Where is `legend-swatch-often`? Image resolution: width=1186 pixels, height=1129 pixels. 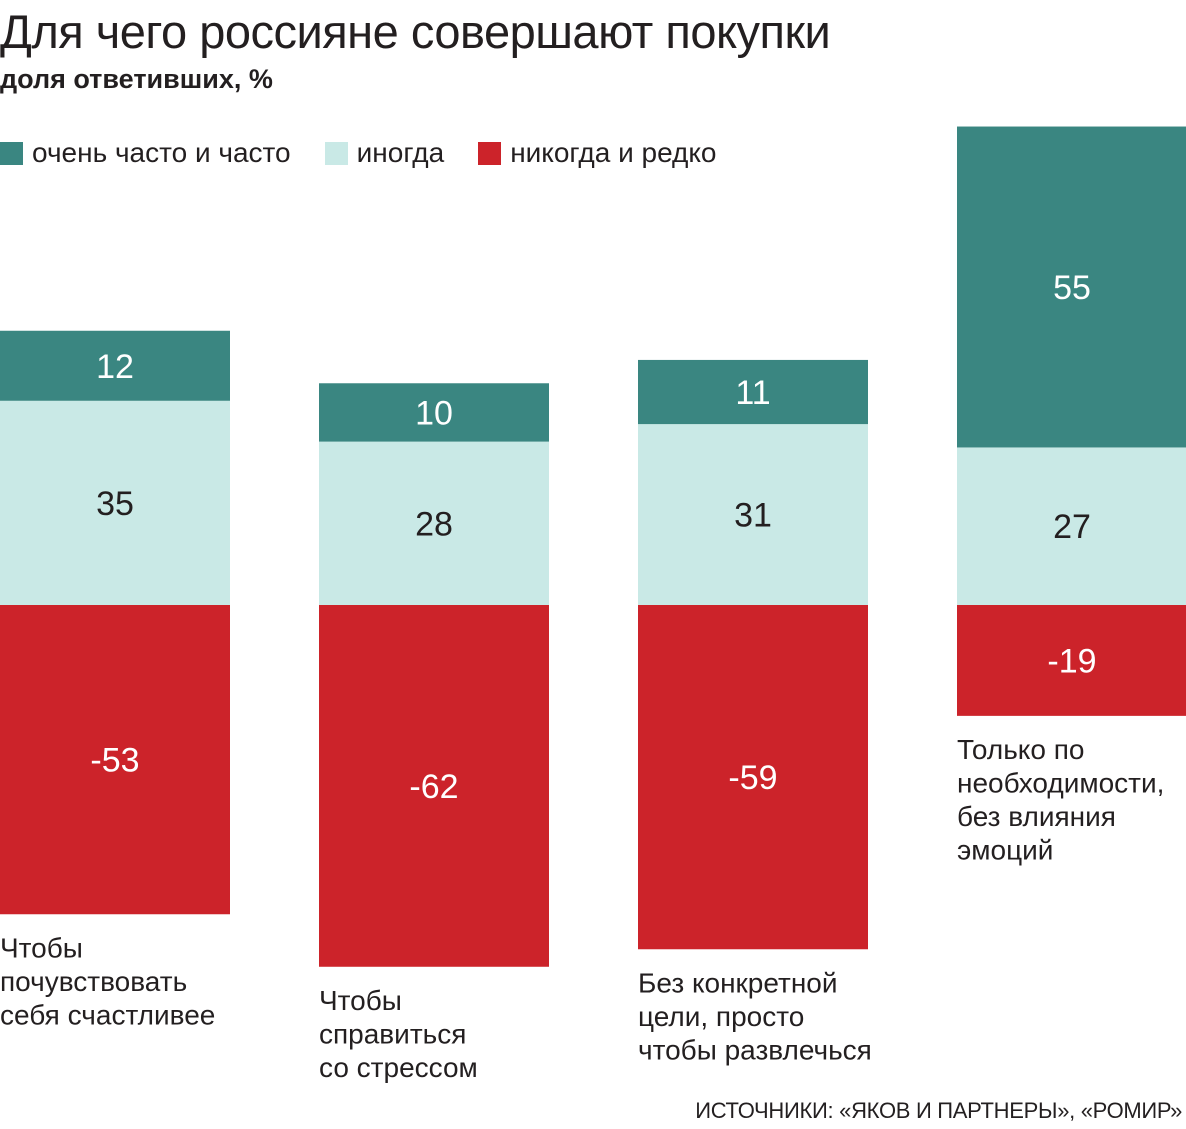
legend-swatch-often is located at coordinates (11, 153).